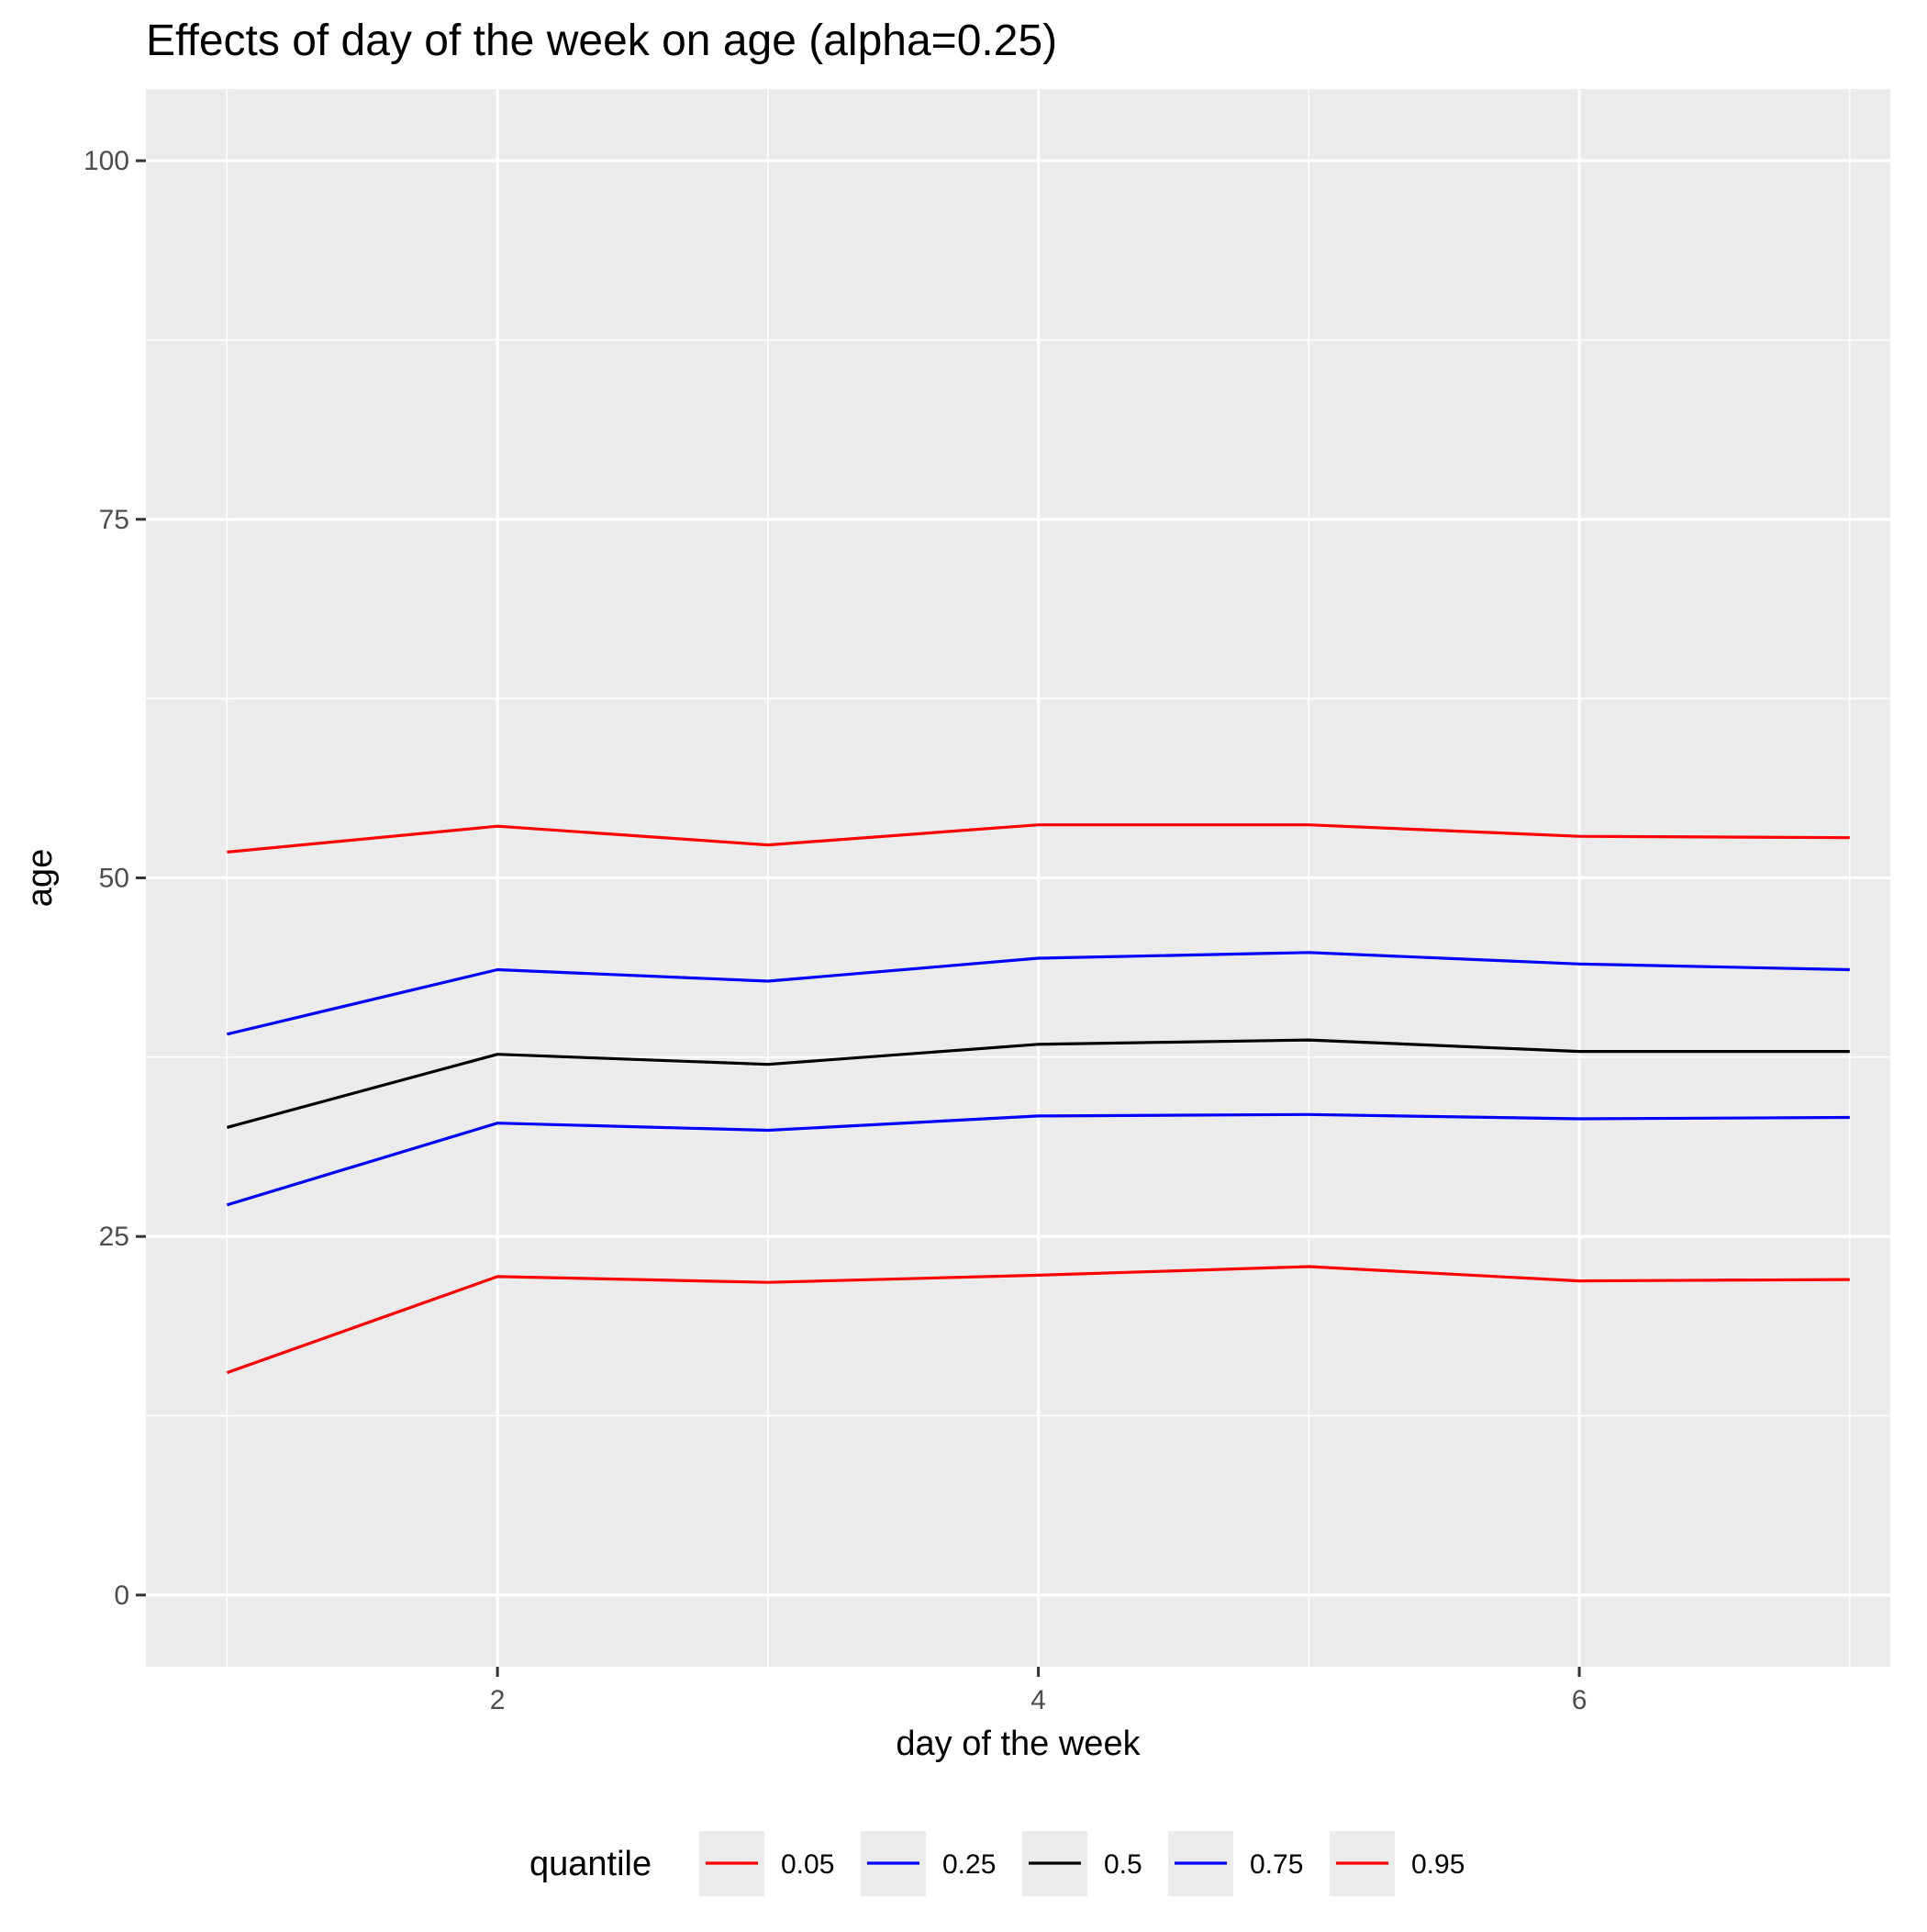 The image size is (1927, 1932). Describe the element at coordinates (1038, 1320) in the screenshot. I see `series-line-0.05` at that location.